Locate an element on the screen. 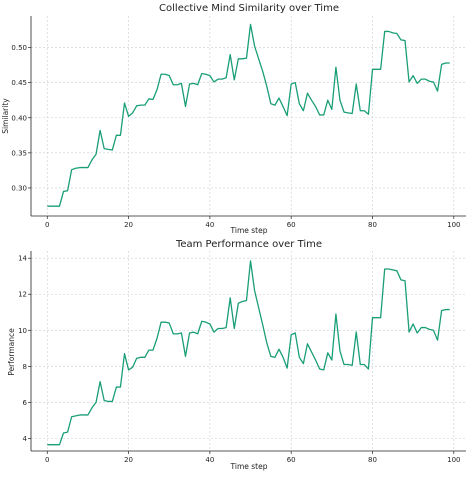 This screenshot has height=478, width=474. similarity-x-tick-label: 100 is located at coordinates (453, 225).